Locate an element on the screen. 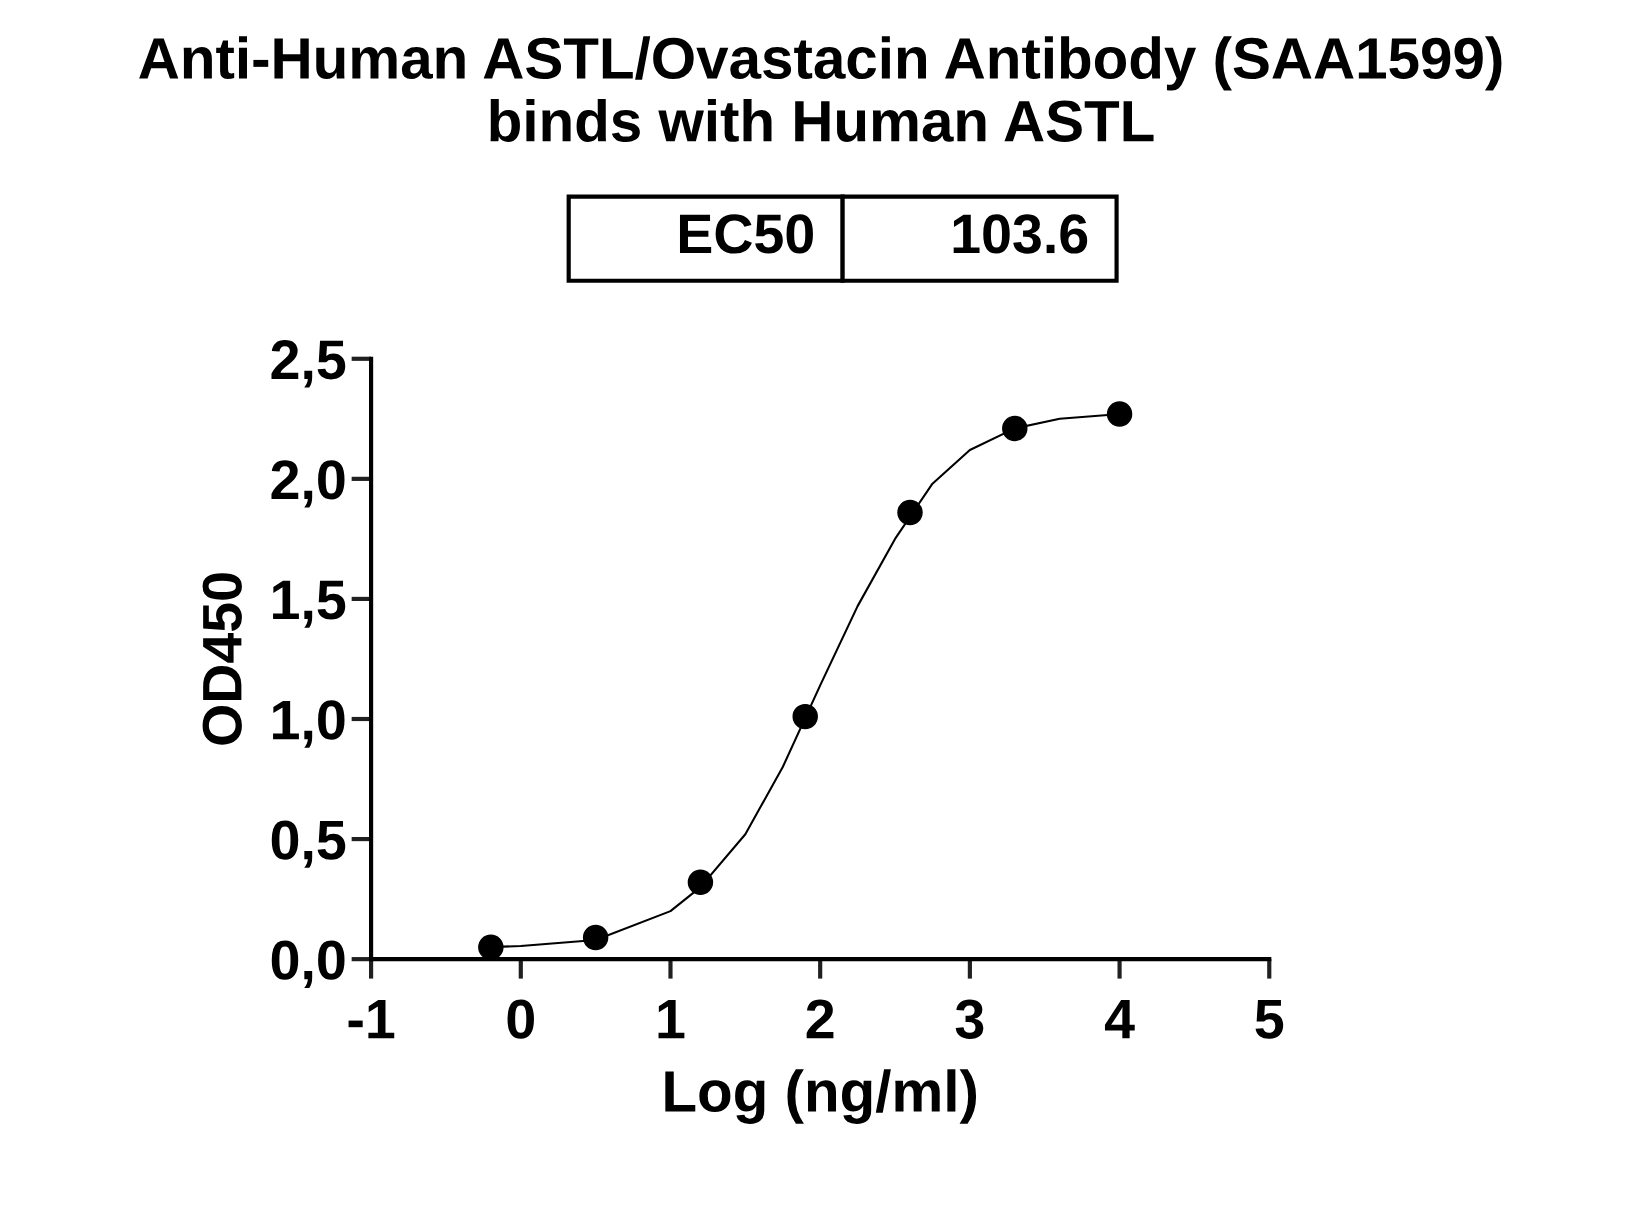 The width and height of the screenshot is (1642, 1208). text: 103.6 is located at coordinates (1020, 234).